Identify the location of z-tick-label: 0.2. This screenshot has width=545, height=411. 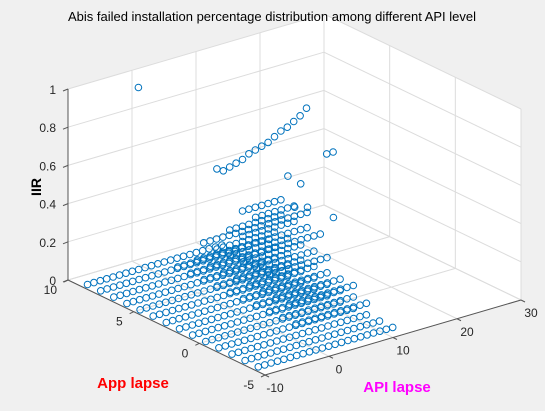
(47, 243).